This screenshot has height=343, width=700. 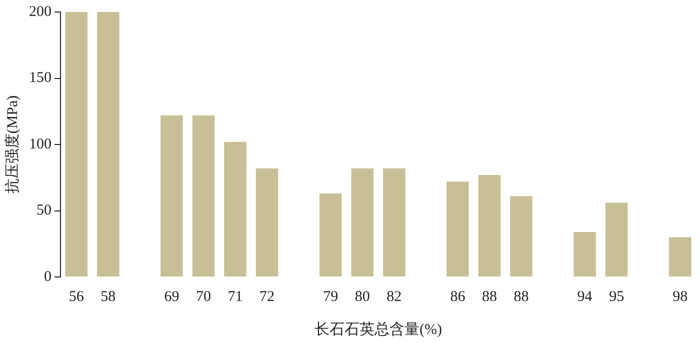 What do you see at coordinates (362, 296) in the screenshot?
I see `x-tick-label: 80` at bounding box center [362, 296].